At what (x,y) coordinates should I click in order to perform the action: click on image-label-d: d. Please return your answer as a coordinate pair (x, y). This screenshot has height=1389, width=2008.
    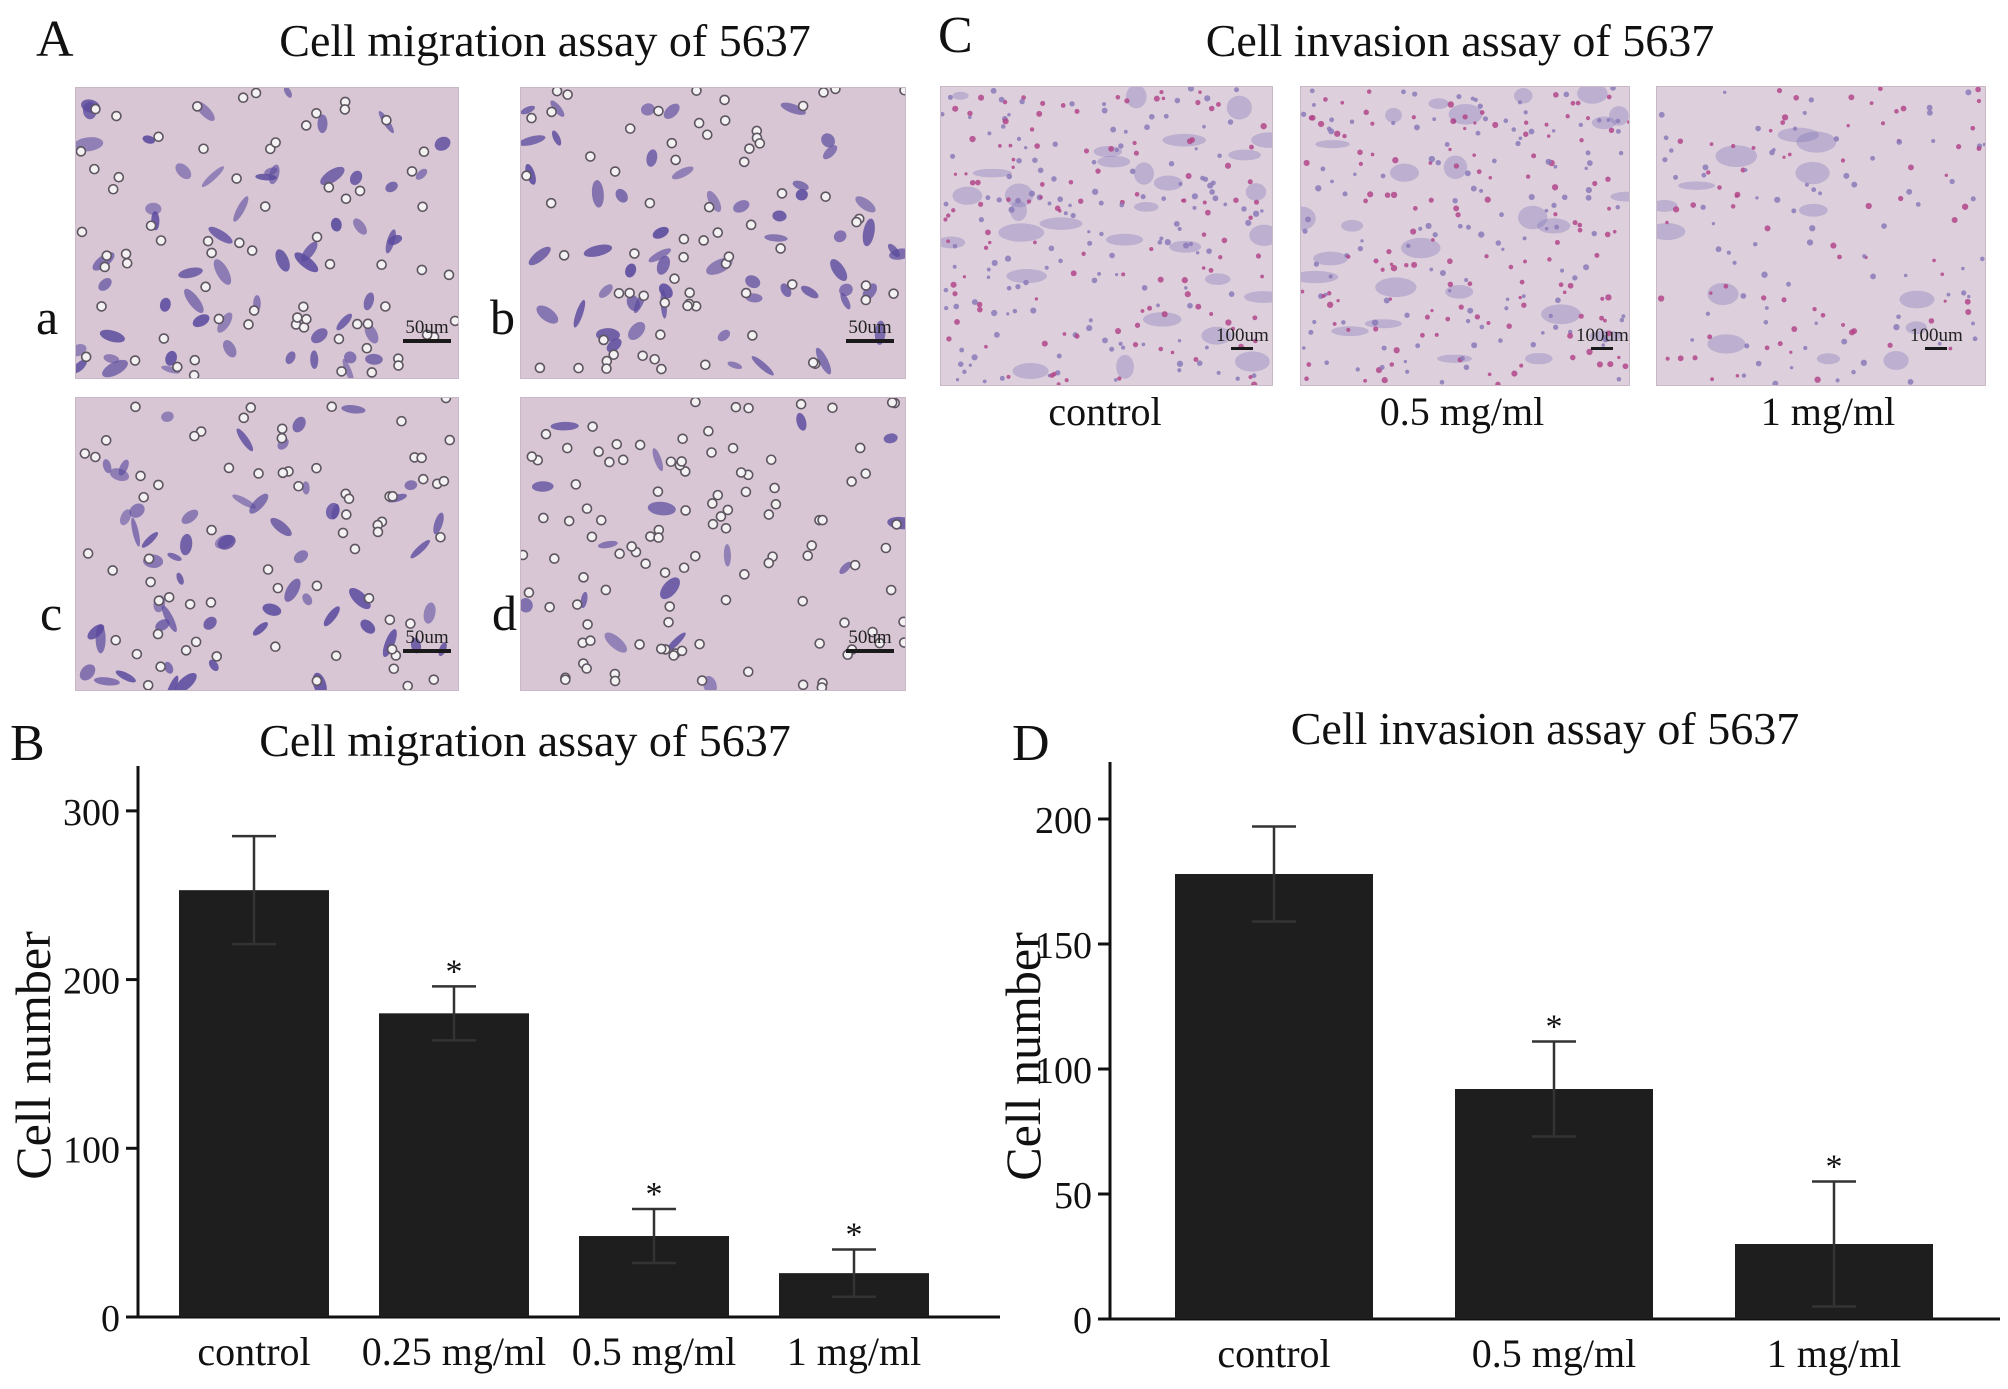
    Looking at the image, I should click on (504, 613).